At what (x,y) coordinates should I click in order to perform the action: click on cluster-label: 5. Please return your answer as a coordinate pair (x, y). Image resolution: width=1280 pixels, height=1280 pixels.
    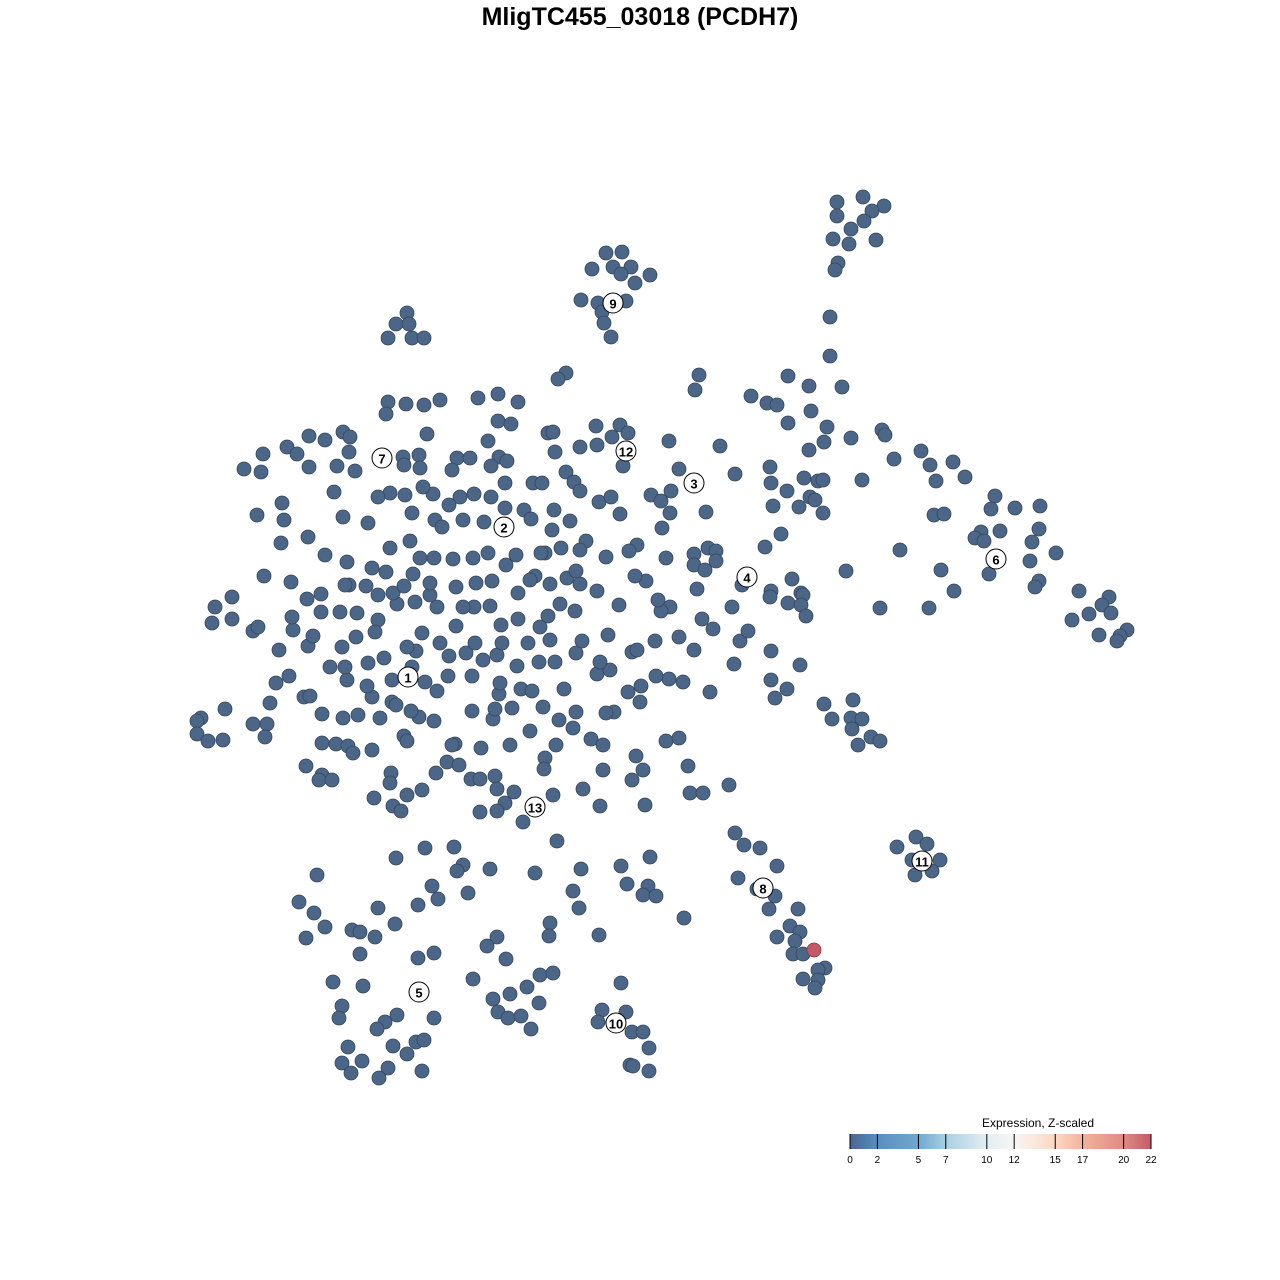
    Looking at the image, I should click on (419, 992).